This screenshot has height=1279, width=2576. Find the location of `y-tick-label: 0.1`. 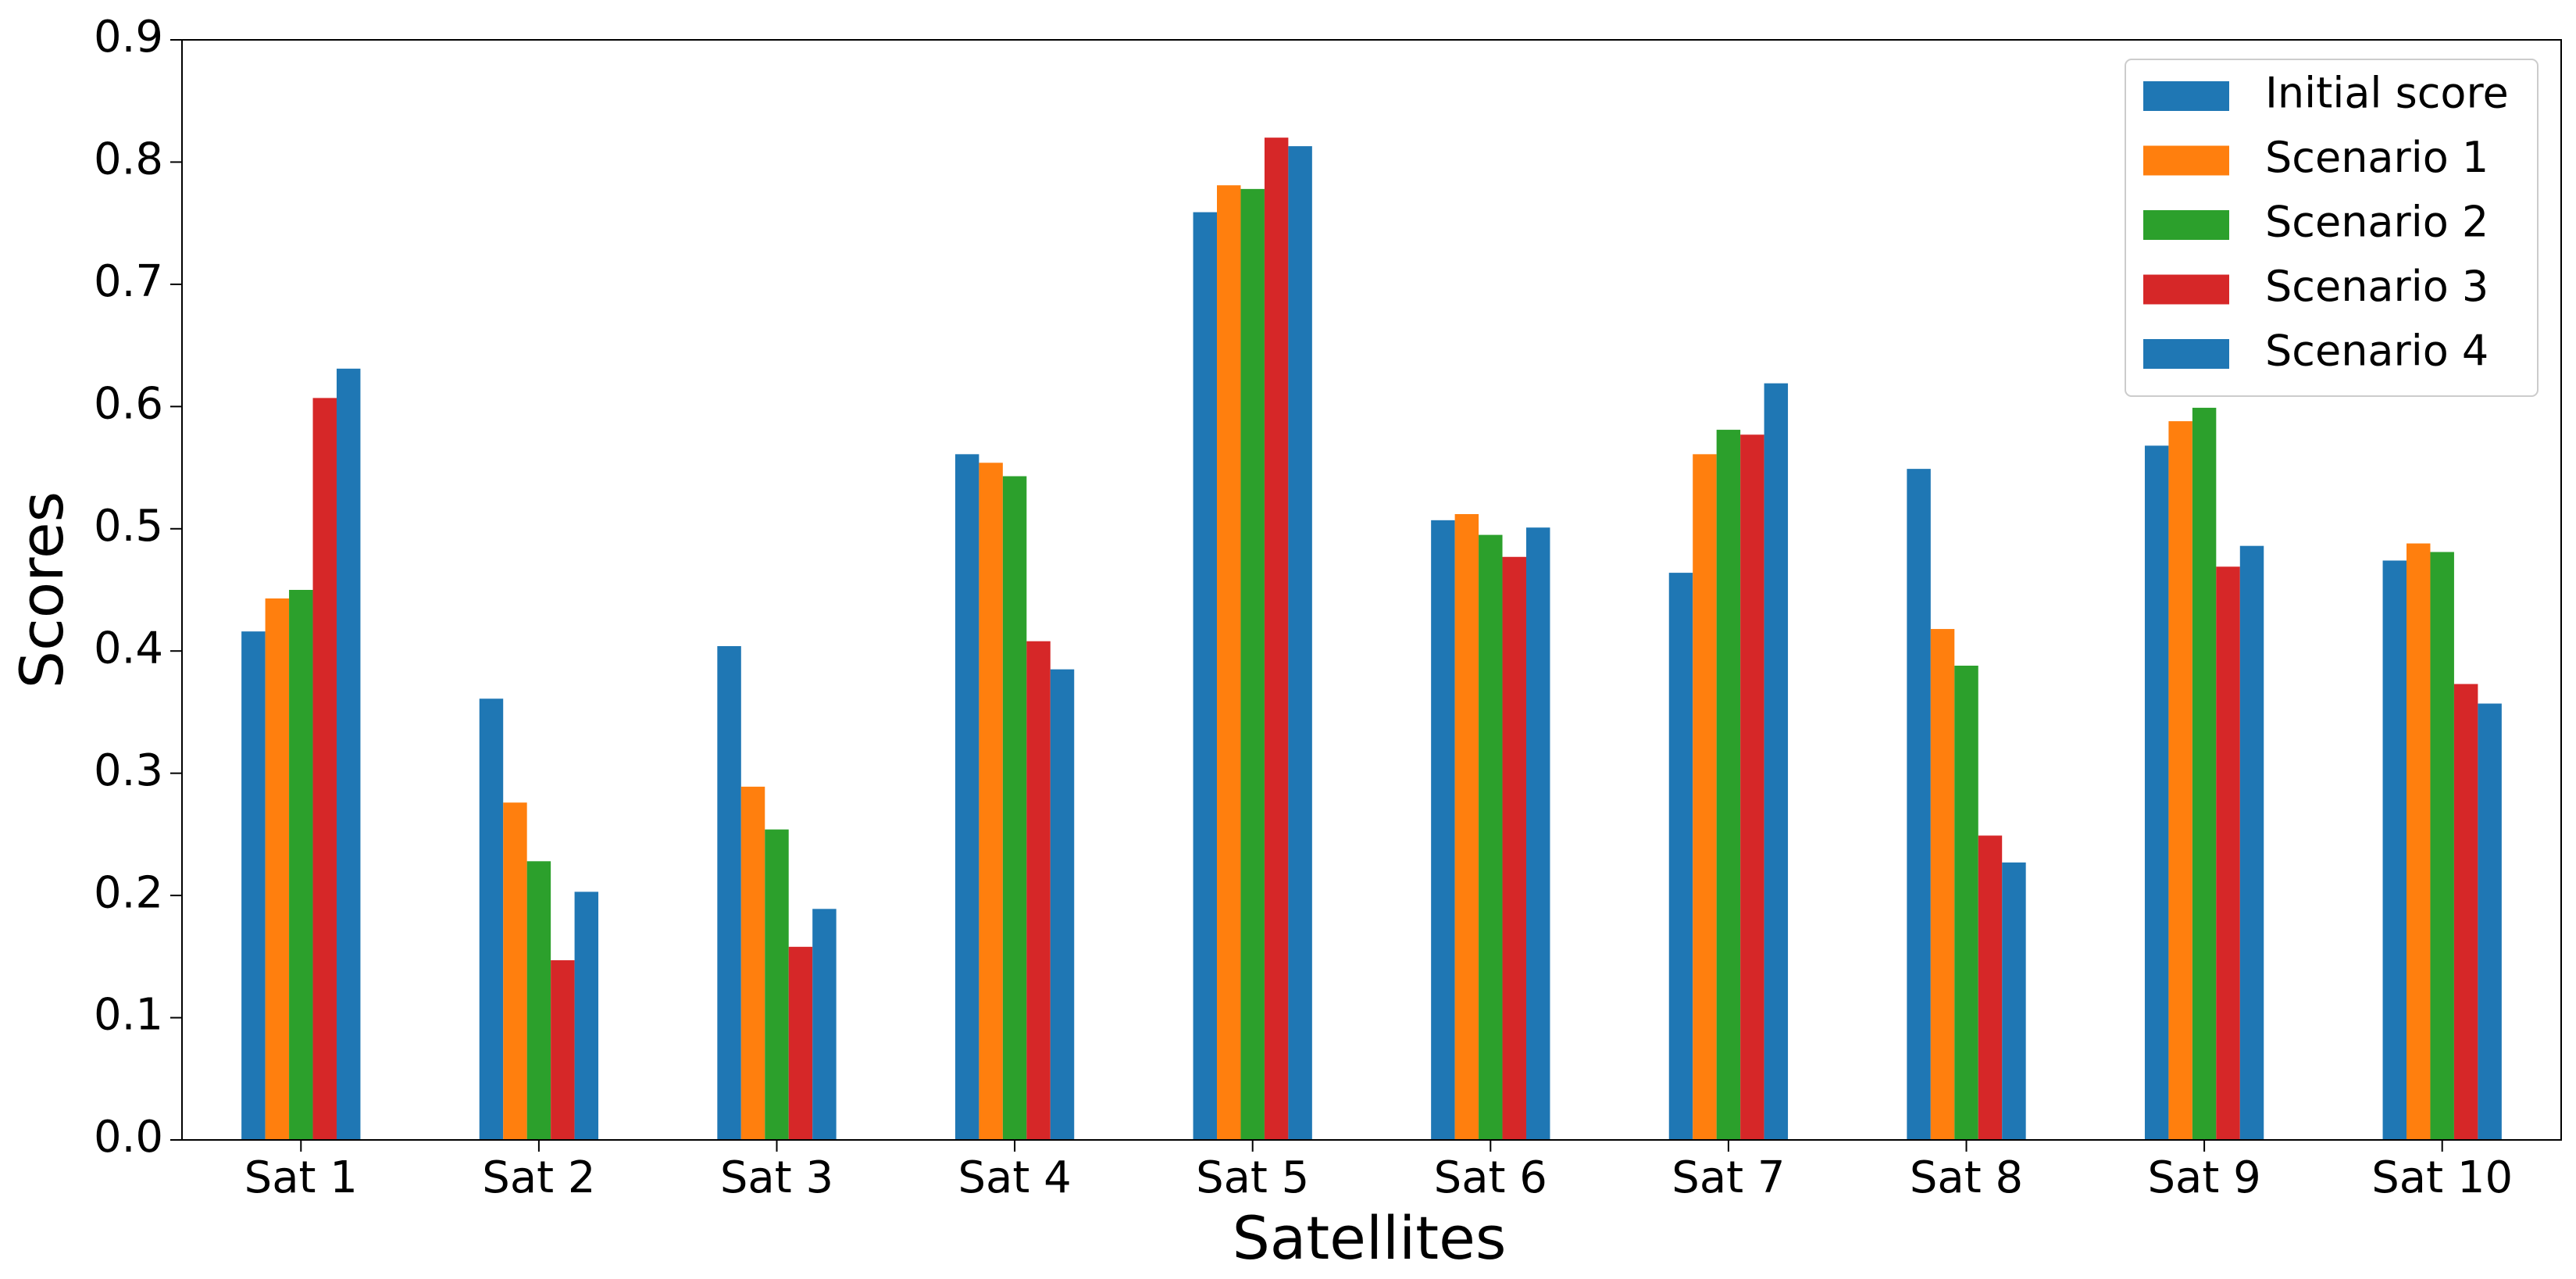

y-tick-label: 0.1 is located at coordinates (128, 1015).